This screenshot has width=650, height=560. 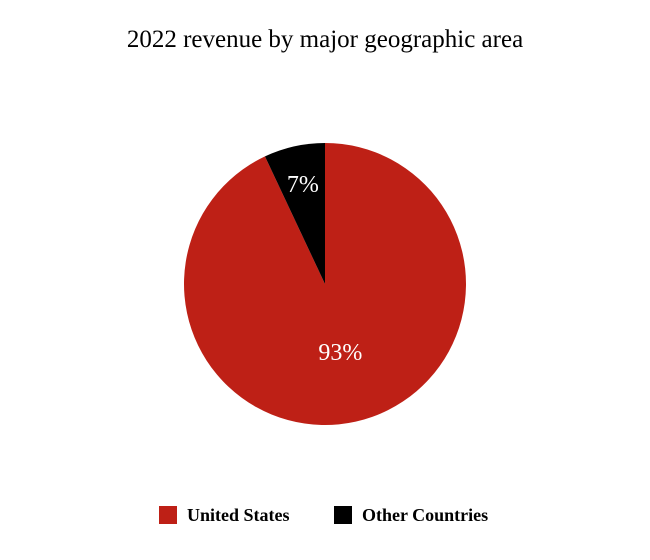 I want to click on pie-label-united-states: 93%, so click(x=340, y=353).